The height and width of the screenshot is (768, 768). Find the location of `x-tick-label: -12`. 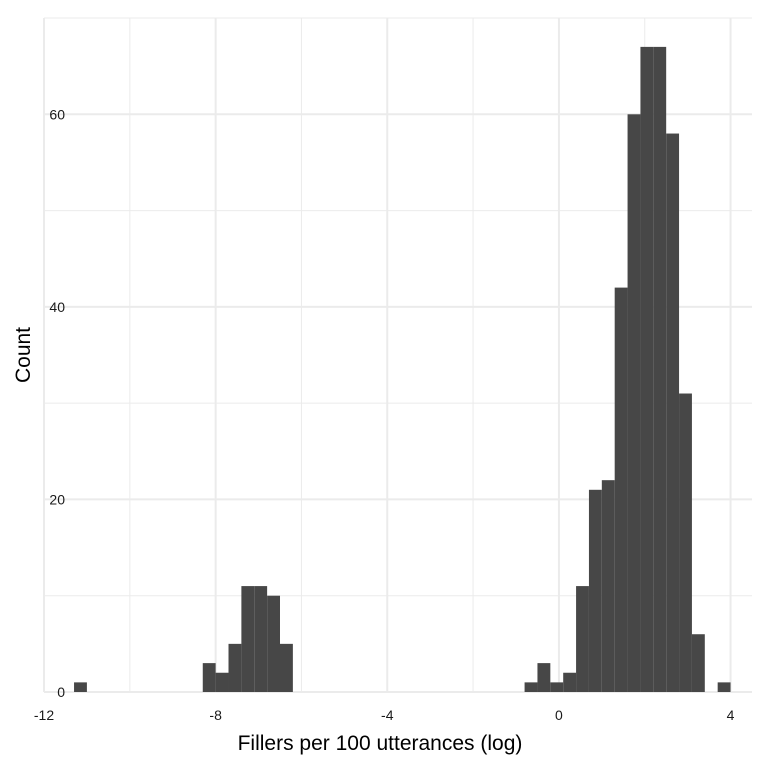

x-tick-label: -12 is located at coordinates (44, 715).